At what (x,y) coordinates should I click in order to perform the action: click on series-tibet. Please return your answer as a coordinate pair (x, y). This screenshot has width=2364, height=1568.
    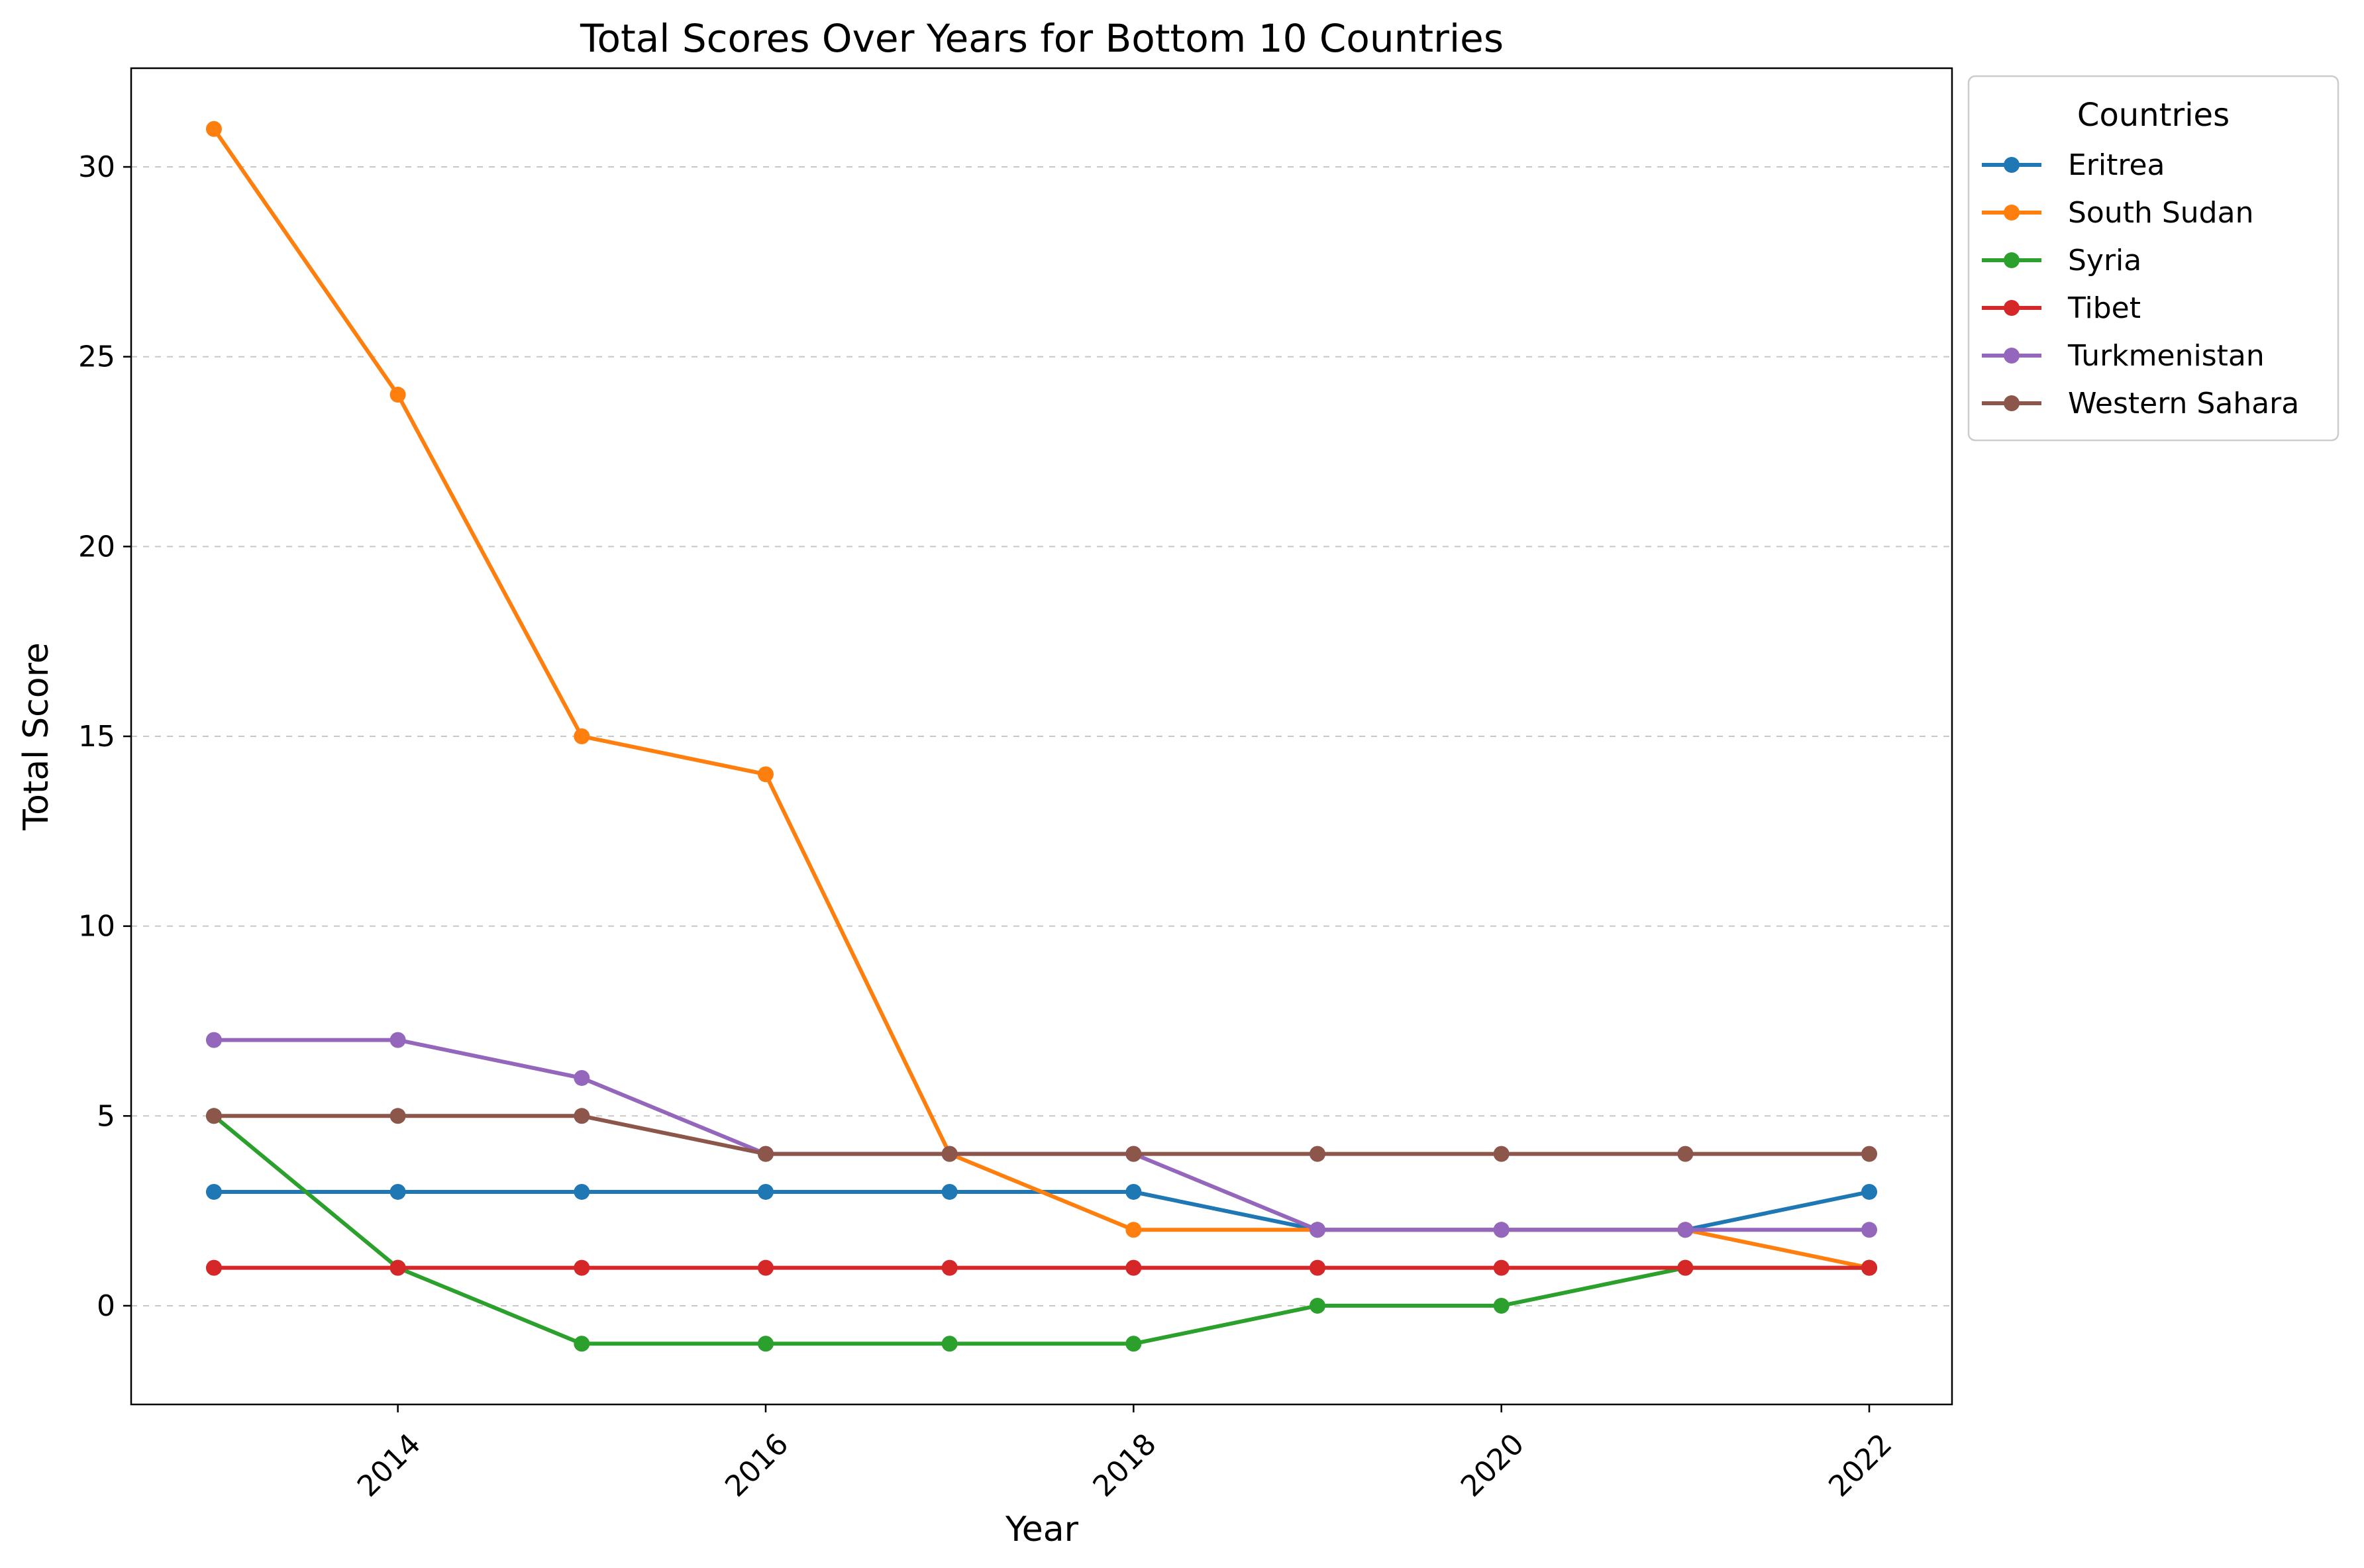
    Looking at the image, I should click on (1042, 1267).